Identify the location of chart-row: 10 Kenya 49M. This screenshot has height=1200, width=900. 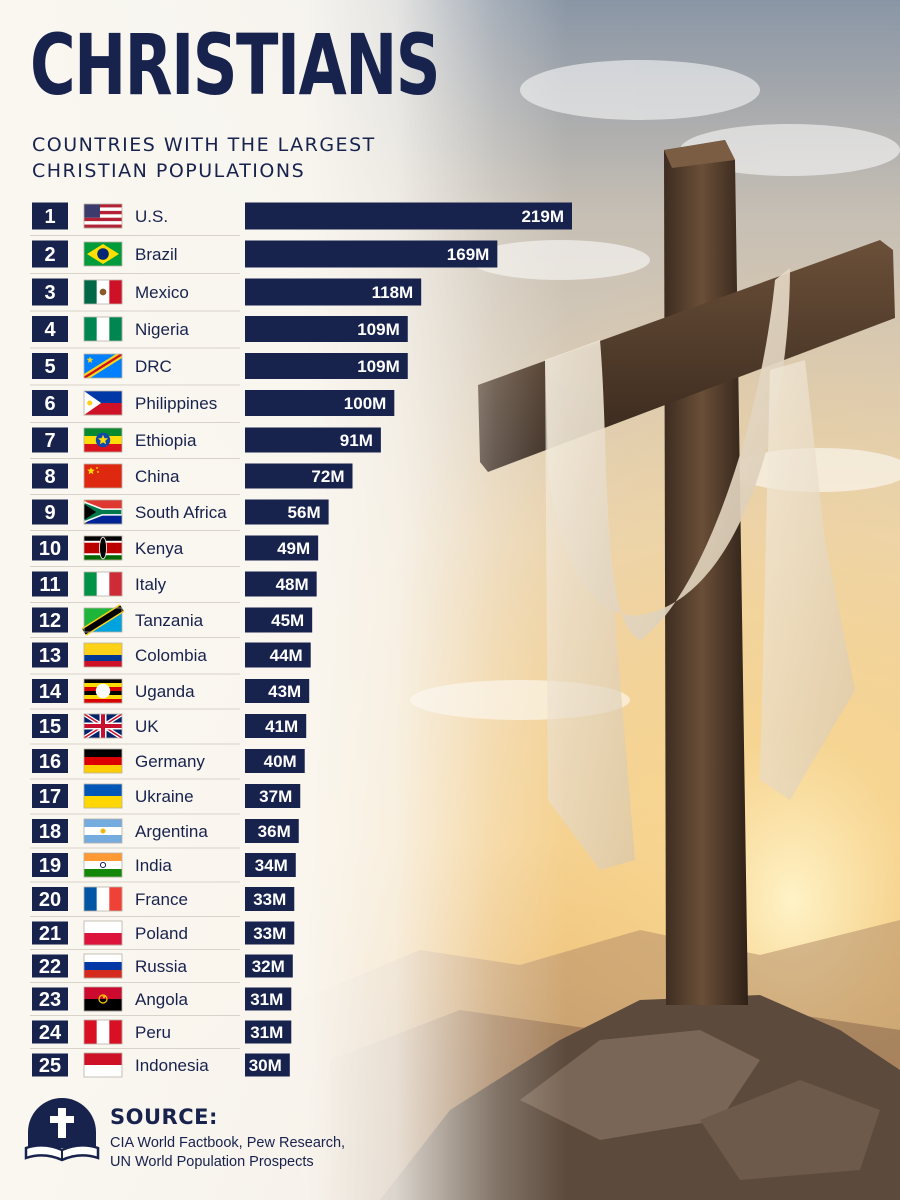
(174, 545).